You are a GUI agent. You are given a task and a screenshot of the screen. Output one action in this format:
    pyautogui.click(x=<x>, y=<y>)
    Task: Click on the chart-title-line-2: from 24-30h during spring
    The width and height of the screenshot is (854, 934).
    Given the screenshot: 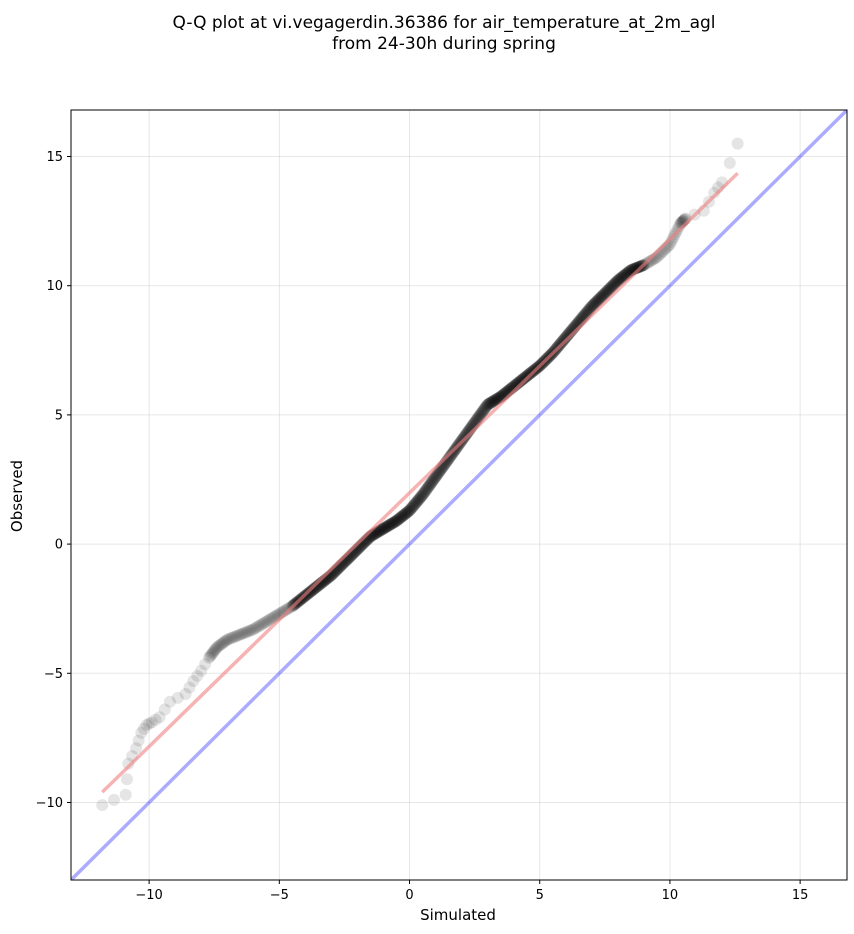 What is the action you would take?
    pyautogui.click(x=444, y=44)
    